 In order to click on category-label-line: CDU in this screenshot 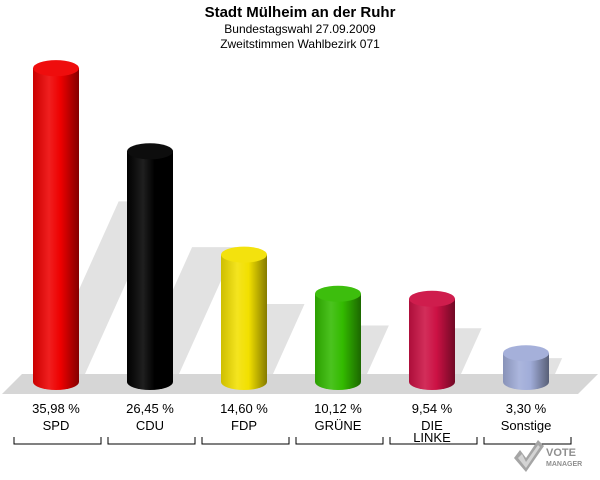, I will do `click(150, 425)`.